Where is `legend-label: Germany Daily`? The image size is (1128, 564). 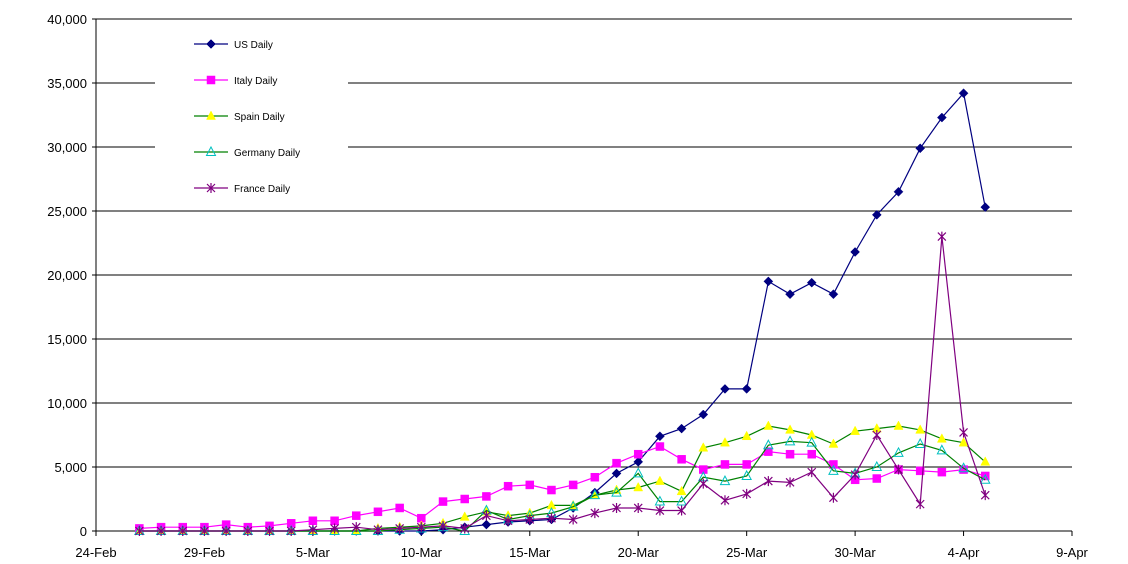 legend-label: Germany Daily is located at coordinates (267, 153).